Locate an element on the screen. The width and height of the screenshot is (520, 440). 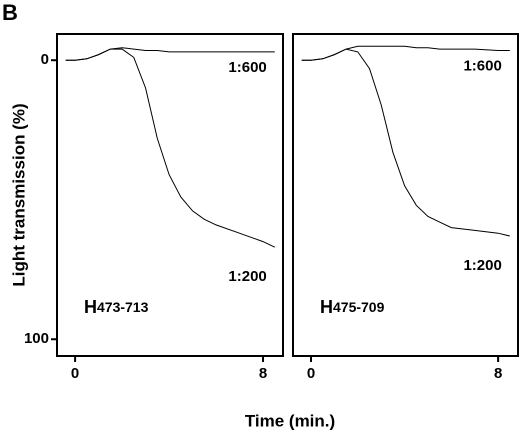
panel-annotation: H475-709 is located at coordinates (352, 307).